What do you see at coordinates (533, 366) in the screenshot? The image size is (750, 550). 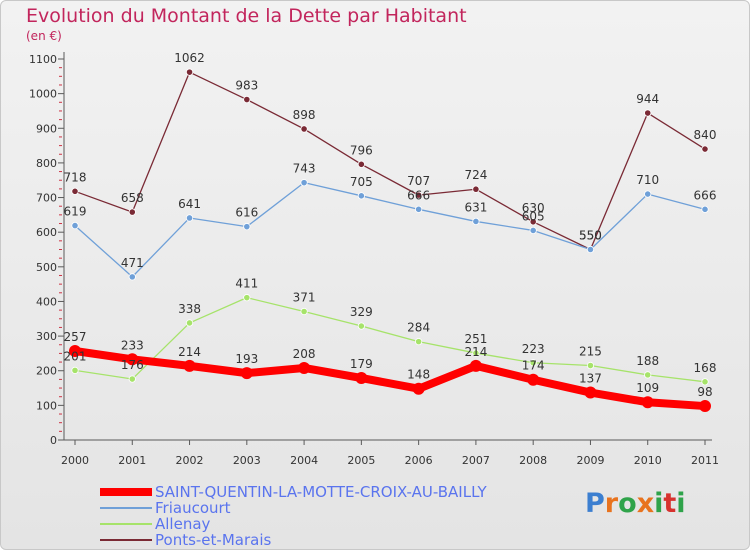 I see `data-label: 174` at bounding box center [533, 366].